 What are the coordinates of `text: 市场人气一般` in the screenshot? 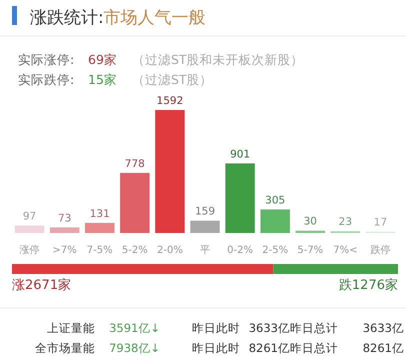 It's located at (155, 18).